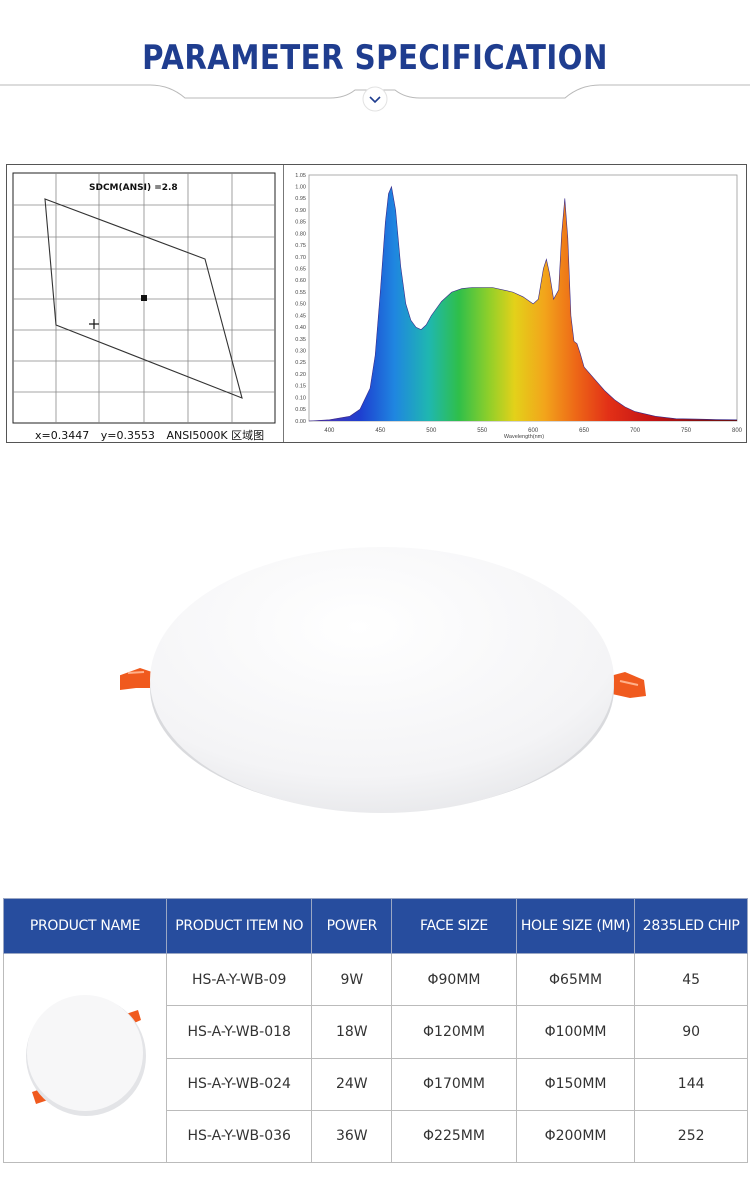 The width and height of the screenshot is (750, 1186). Describe the element at coordinates (691, 1032) in the screenshot. I see `cell-led-chip: 90` at that location.